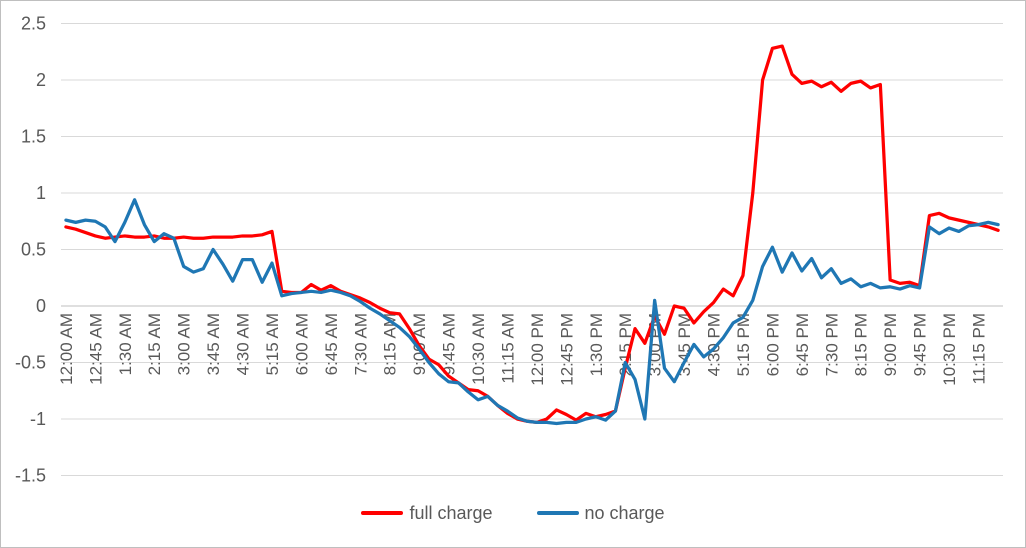 The image size is (1026, 548). I want to click on x-axis-tick-label: 5:15 AM, so click(272, 344).